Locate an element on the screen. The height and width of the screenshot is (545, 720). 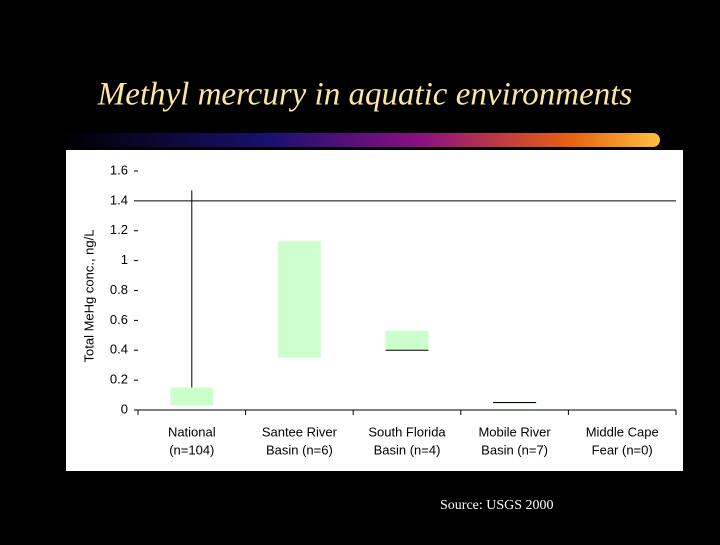
x-tick-label: (n=104) is located at coordinates (191, 449).